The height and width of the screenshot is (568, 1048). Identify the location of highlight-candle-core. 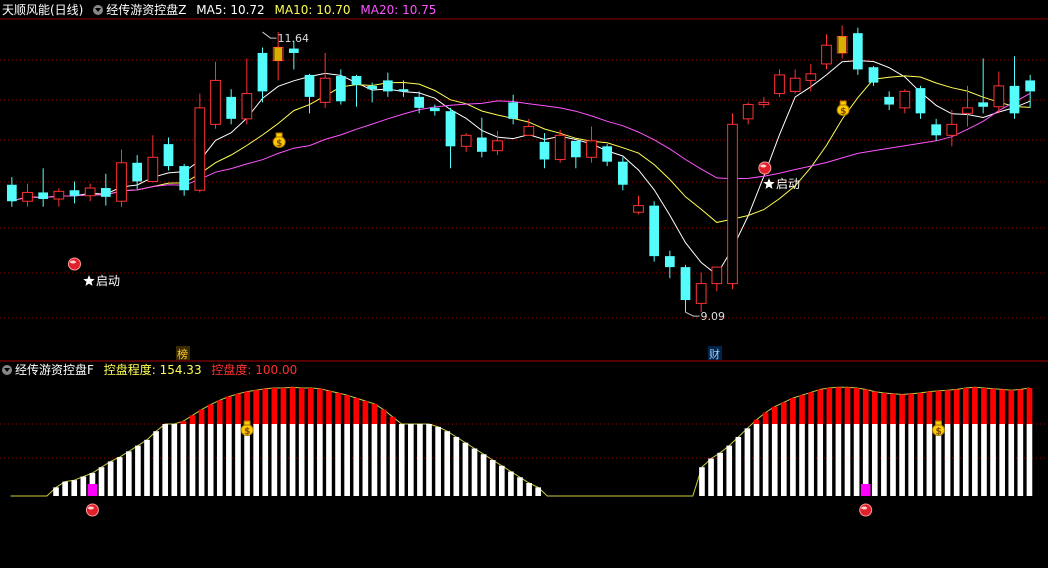
(842, 44).